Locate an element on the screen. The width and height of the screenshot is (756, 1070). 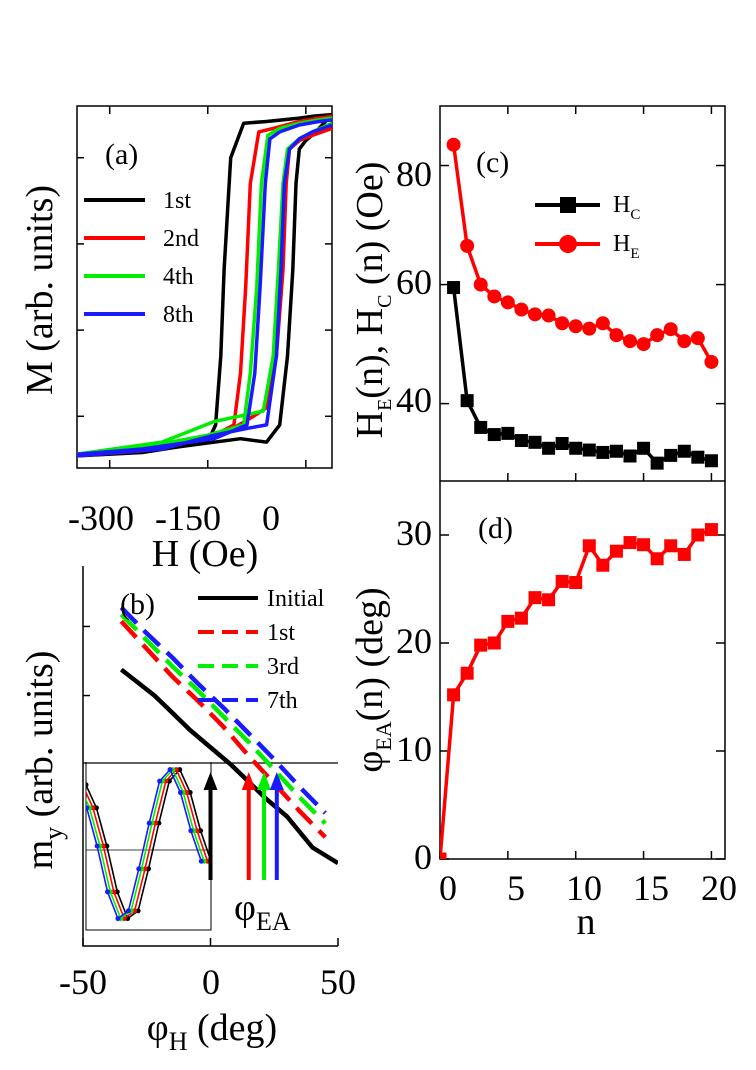
legend-label-hc: HC is located at coordinates (626, 207).